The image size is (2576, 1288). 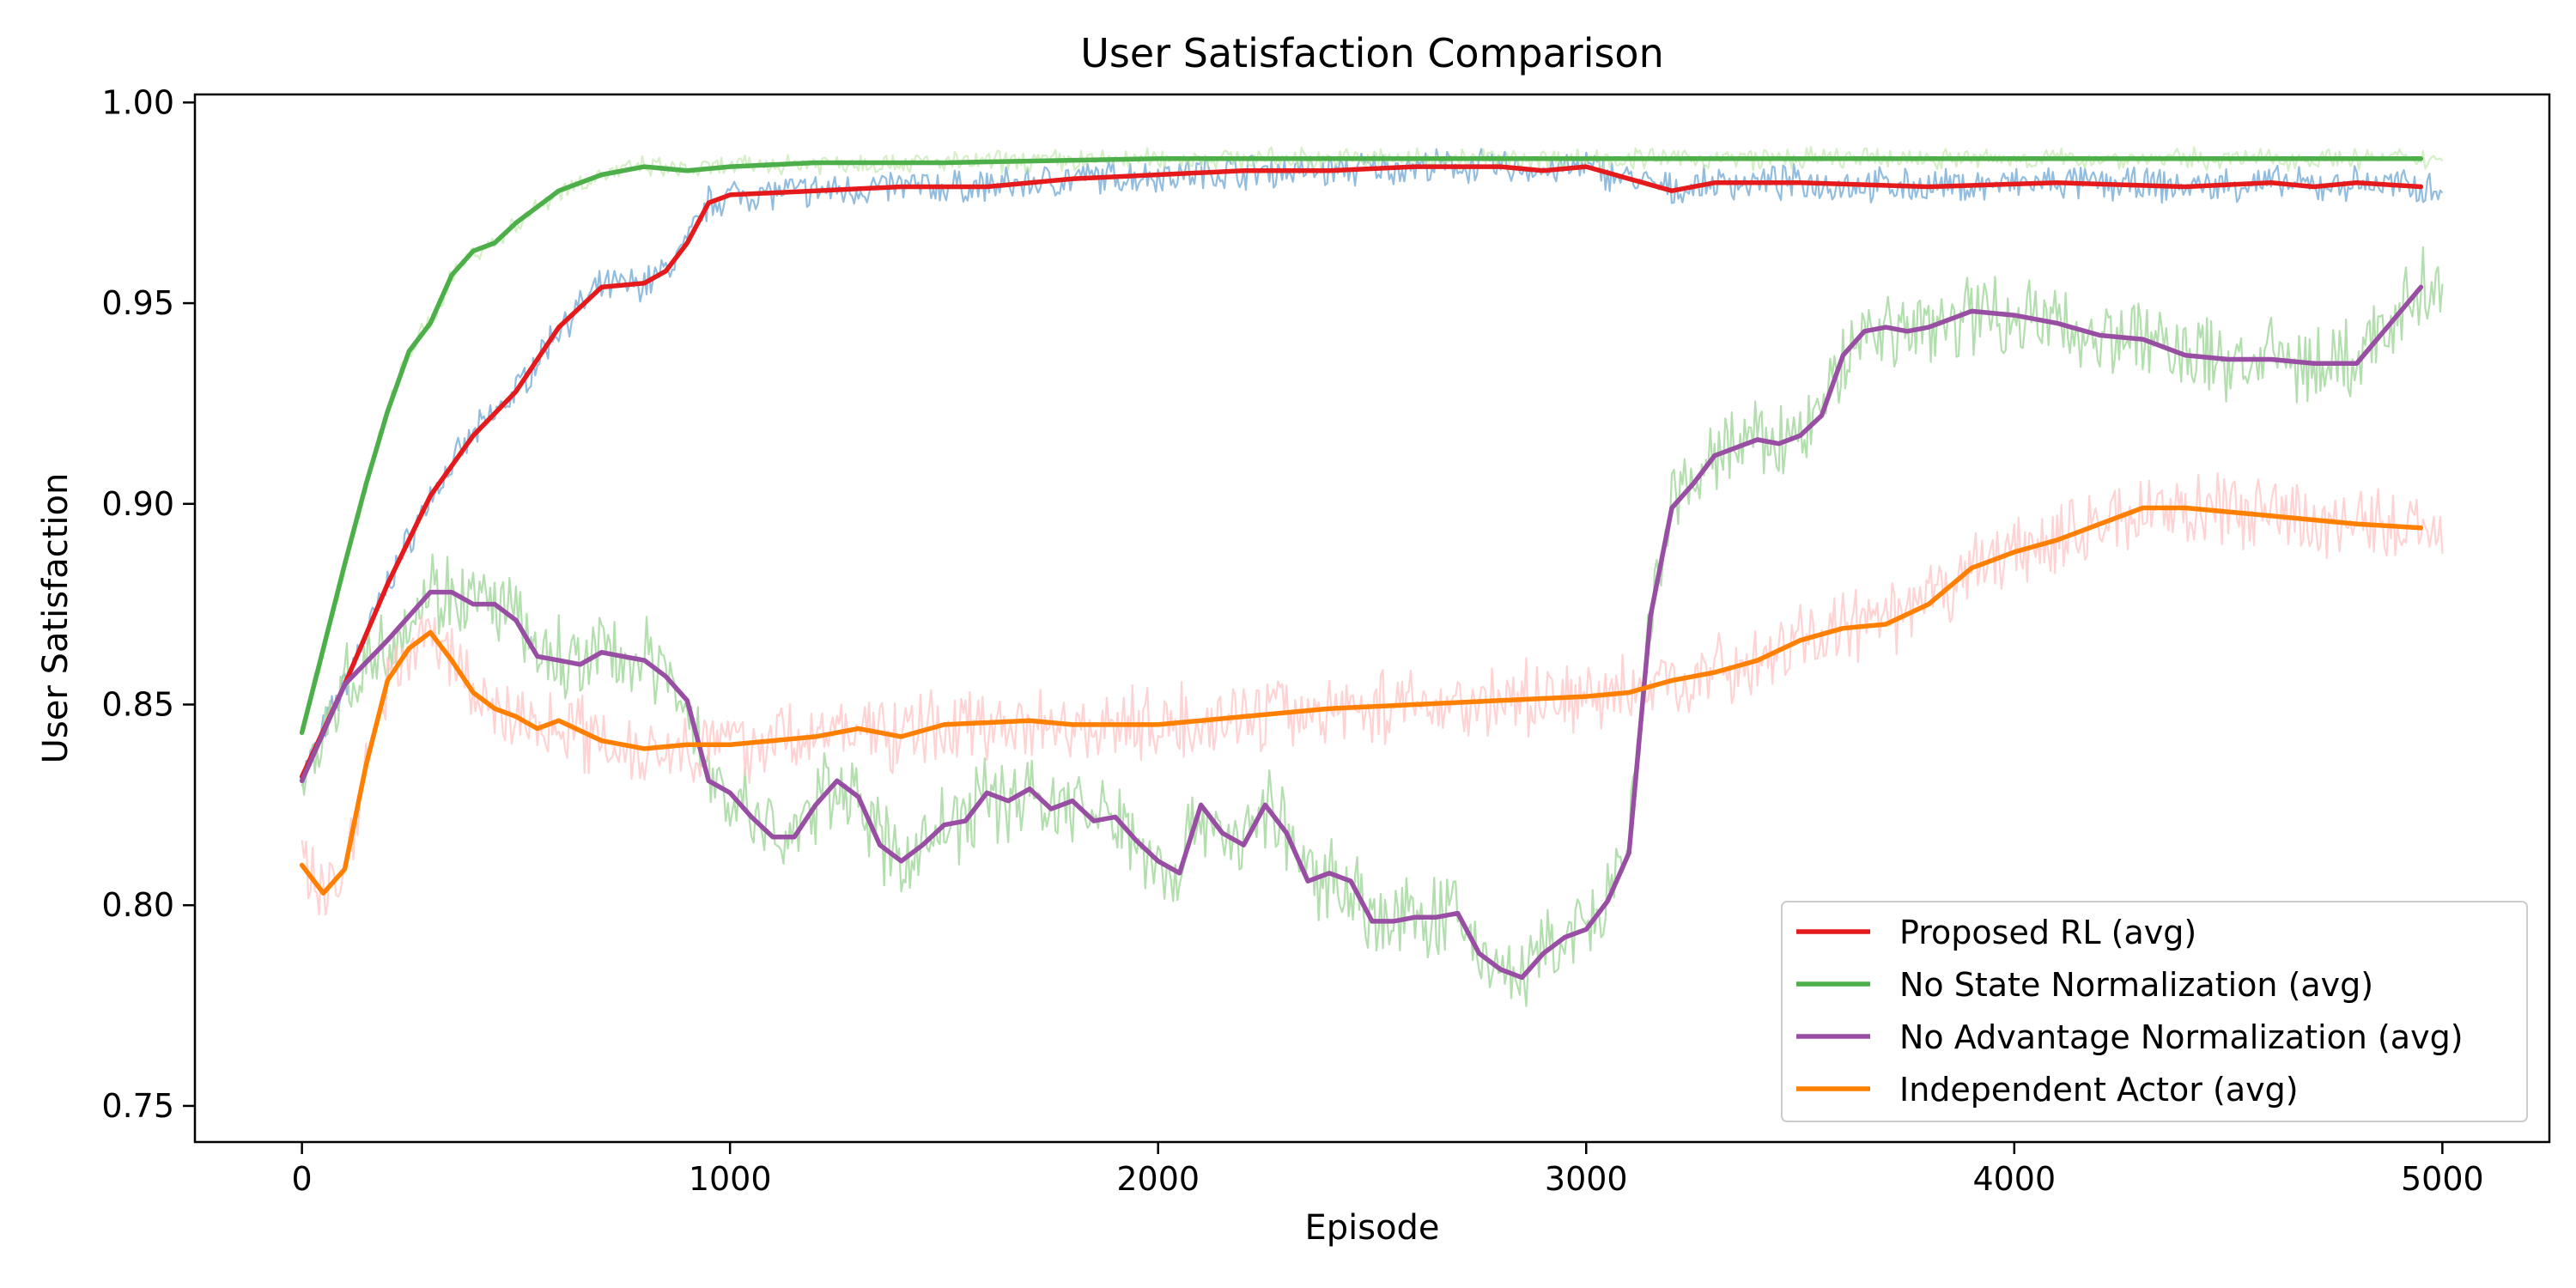 What do you see at coordinates (137, 303) in the screenshot?
I see `y-tick-label: 0.95` at bounding box center [137, 303].